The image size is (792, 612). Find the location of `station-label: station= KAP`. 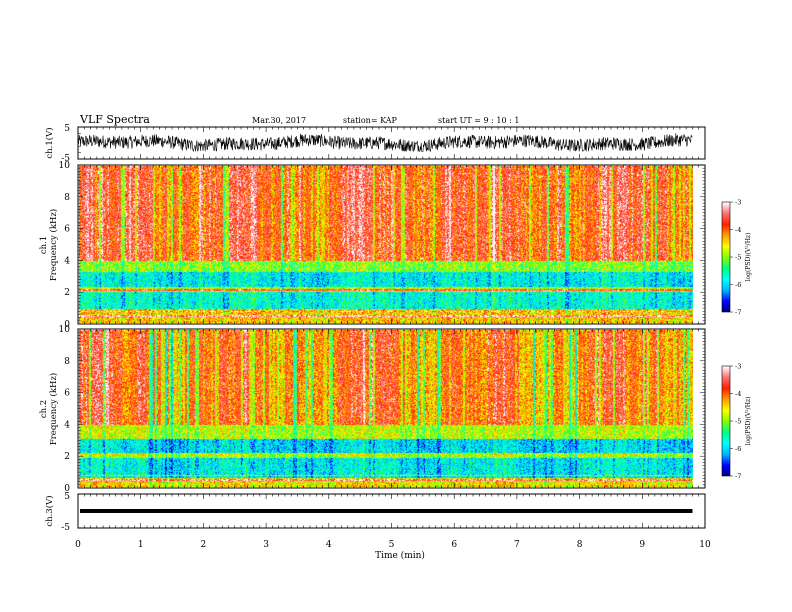

station-label: station= KAP is located at coordinates (370, 120).